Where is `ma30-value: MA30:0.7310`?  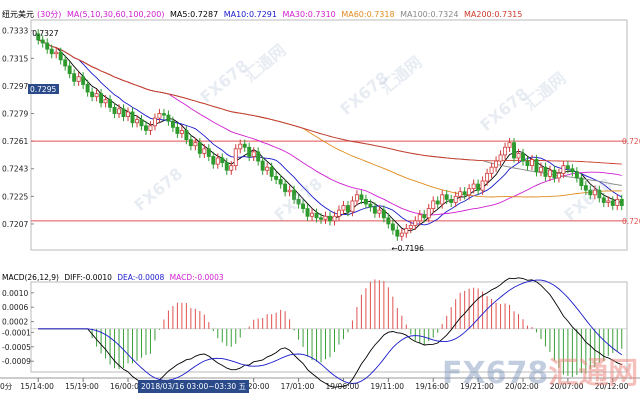 ma30-value: MA30:0.7310 is located at coordinates (309, 14).